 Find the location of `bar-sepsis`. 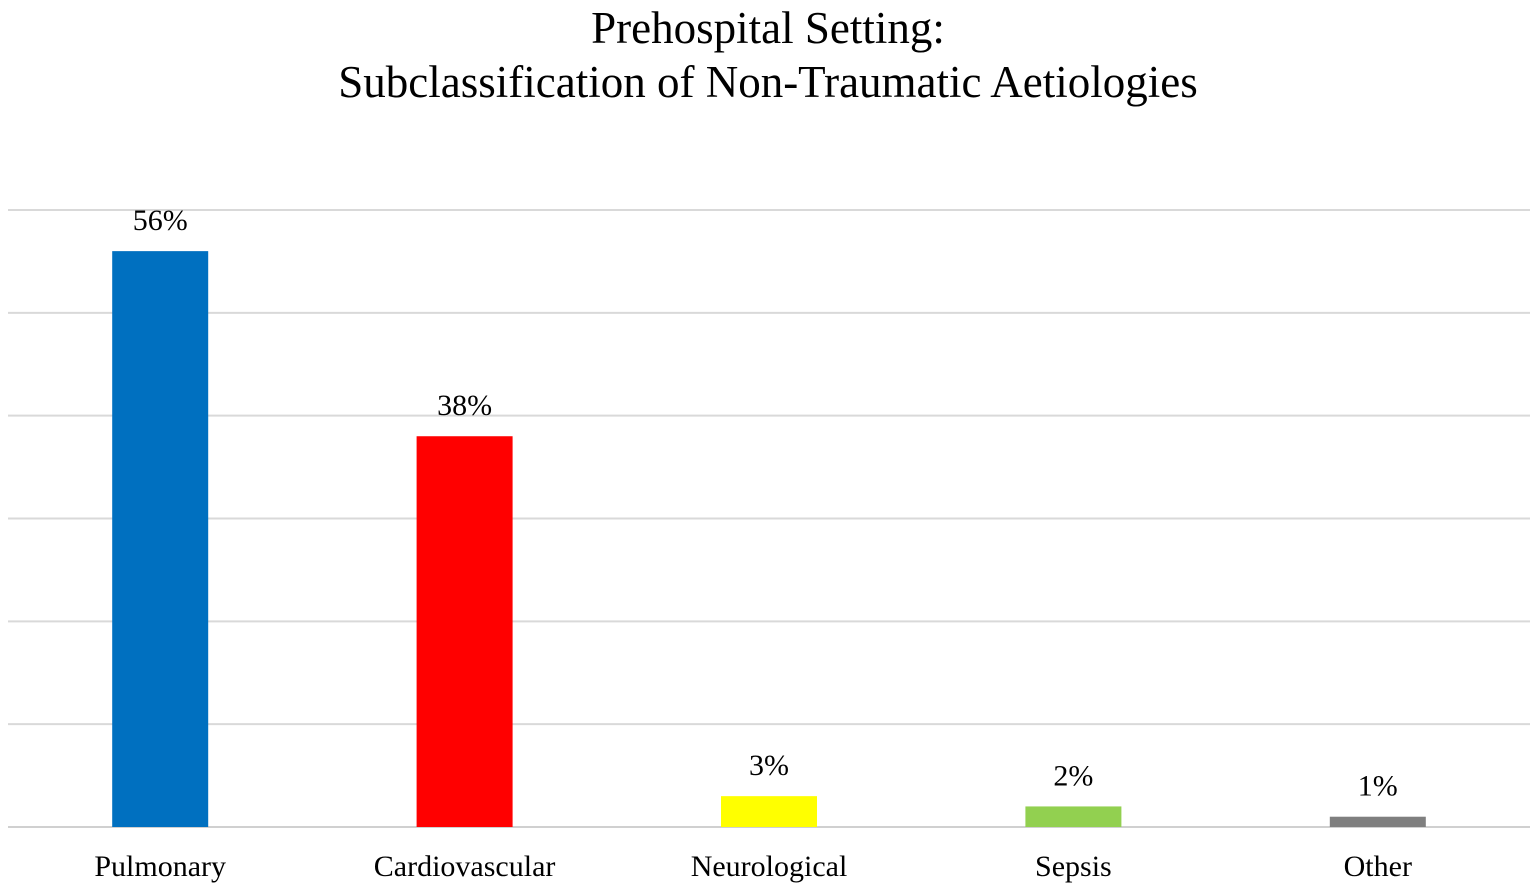

bar-sepsis is located at coordinates (1073, 816).